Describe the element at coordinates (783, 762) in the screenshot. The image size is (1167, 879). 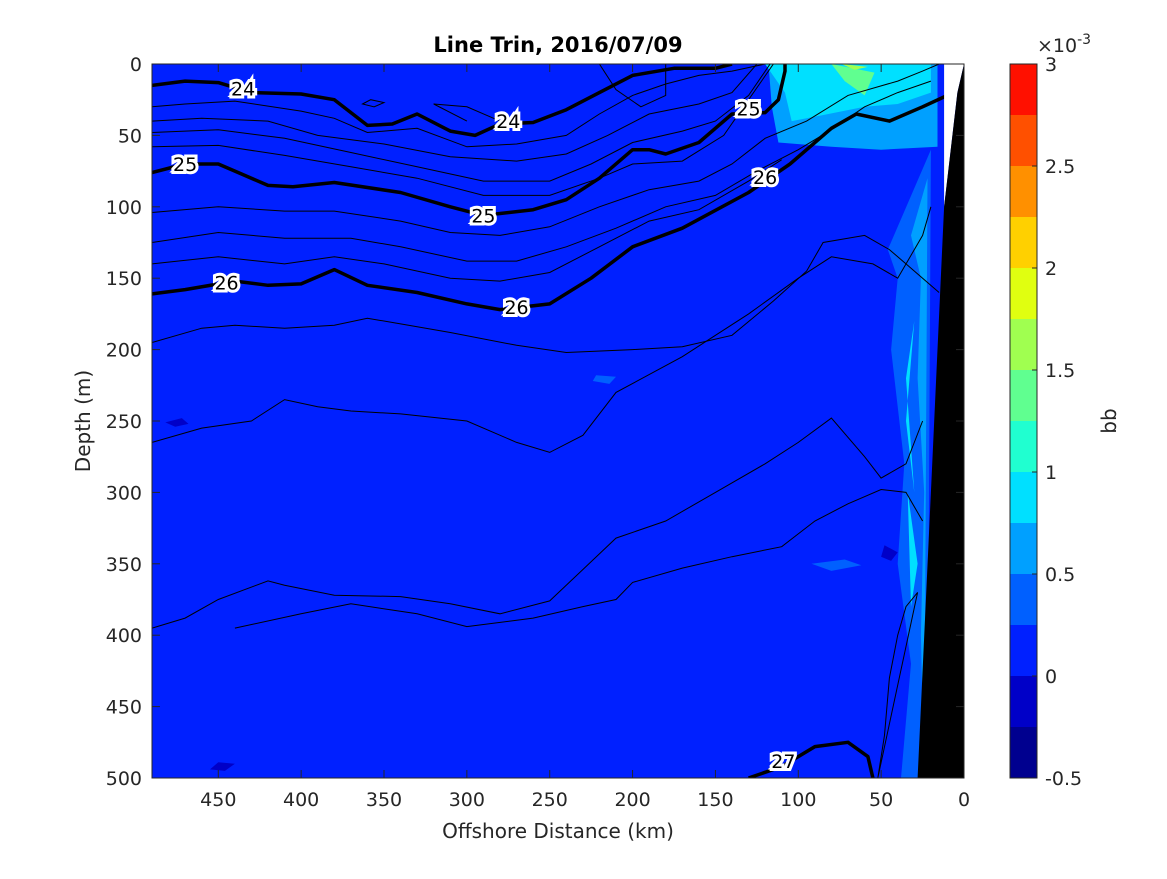
I see `contour-label-27-0: 27` at that location.